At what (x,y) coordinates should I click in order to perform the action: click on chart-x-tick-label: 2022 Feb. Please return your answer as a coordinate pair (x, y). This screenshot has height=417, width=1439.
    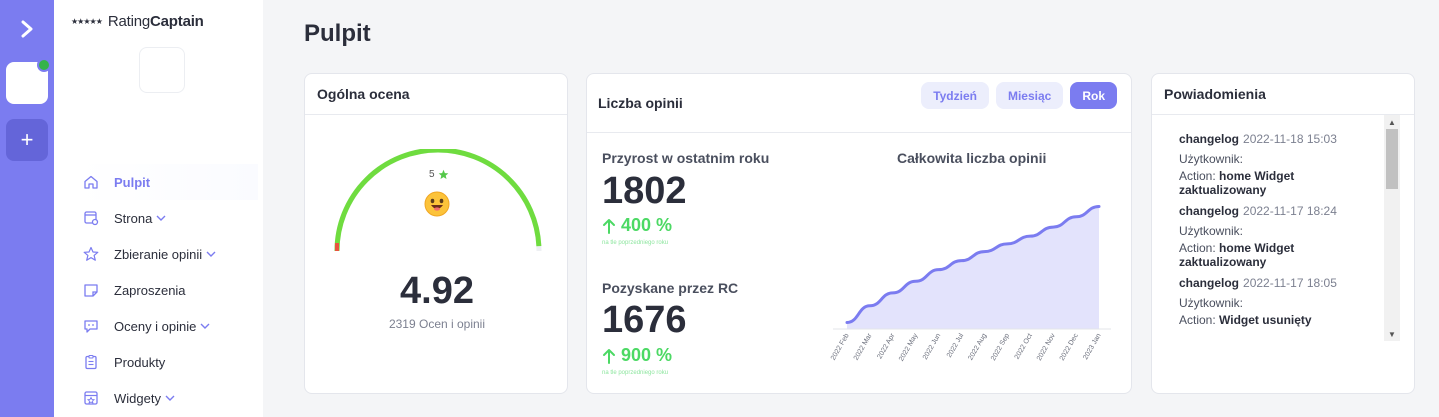
    Looking at the image, I should click on (840, 346).